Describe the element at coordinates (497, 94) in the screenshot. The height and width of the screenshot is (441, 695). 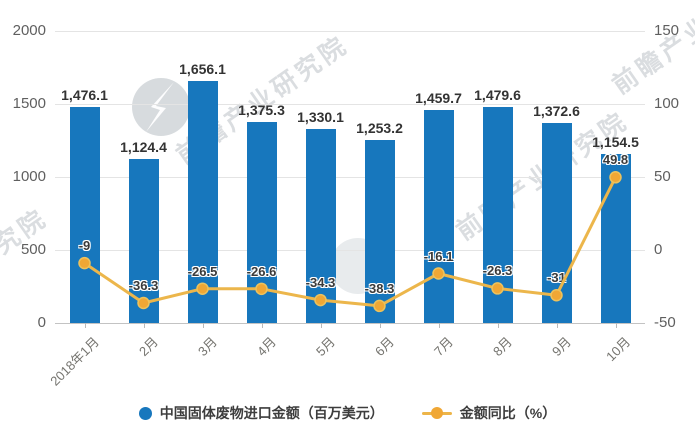
I see `bar-value-label: 1,479.6` at that location.